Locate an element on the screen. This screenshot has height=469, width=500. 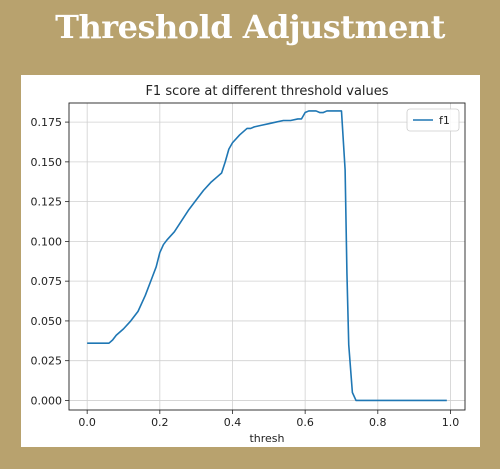
y-tick-label: 0.175 is located at coordinates (47, 122).